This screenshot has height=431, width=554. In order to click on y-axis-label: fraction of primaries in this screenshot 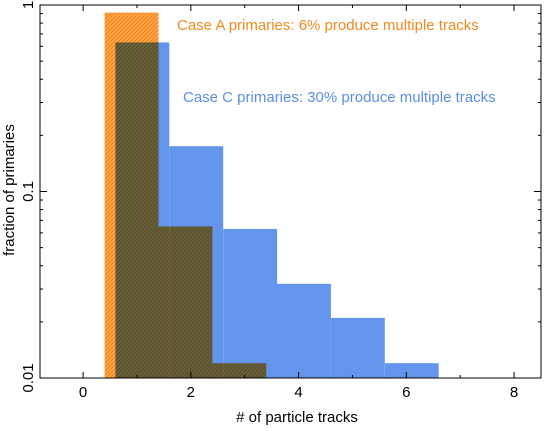, I will do `click(9, 190)`.